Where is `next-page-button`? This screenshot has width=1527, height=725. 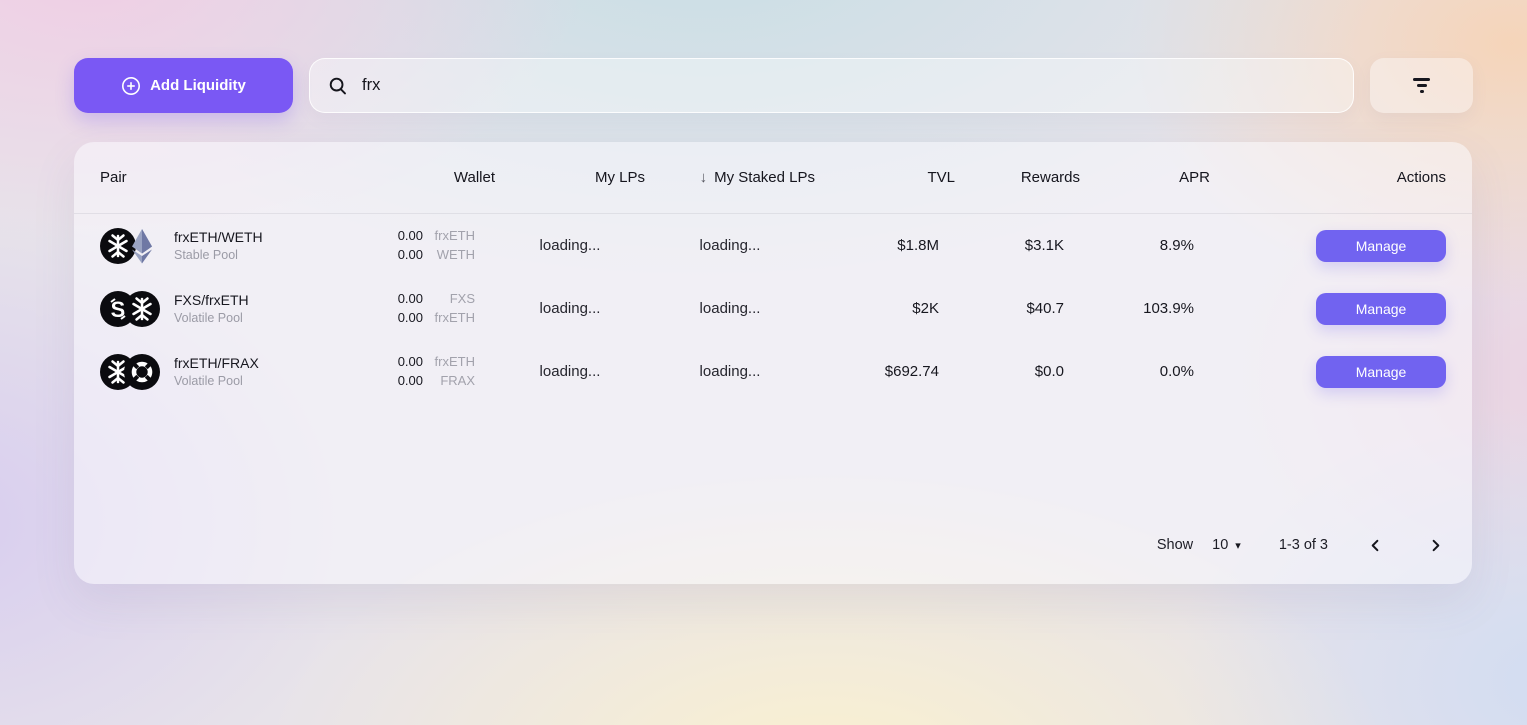
next-page-button is located at coordinates (1435, 545).